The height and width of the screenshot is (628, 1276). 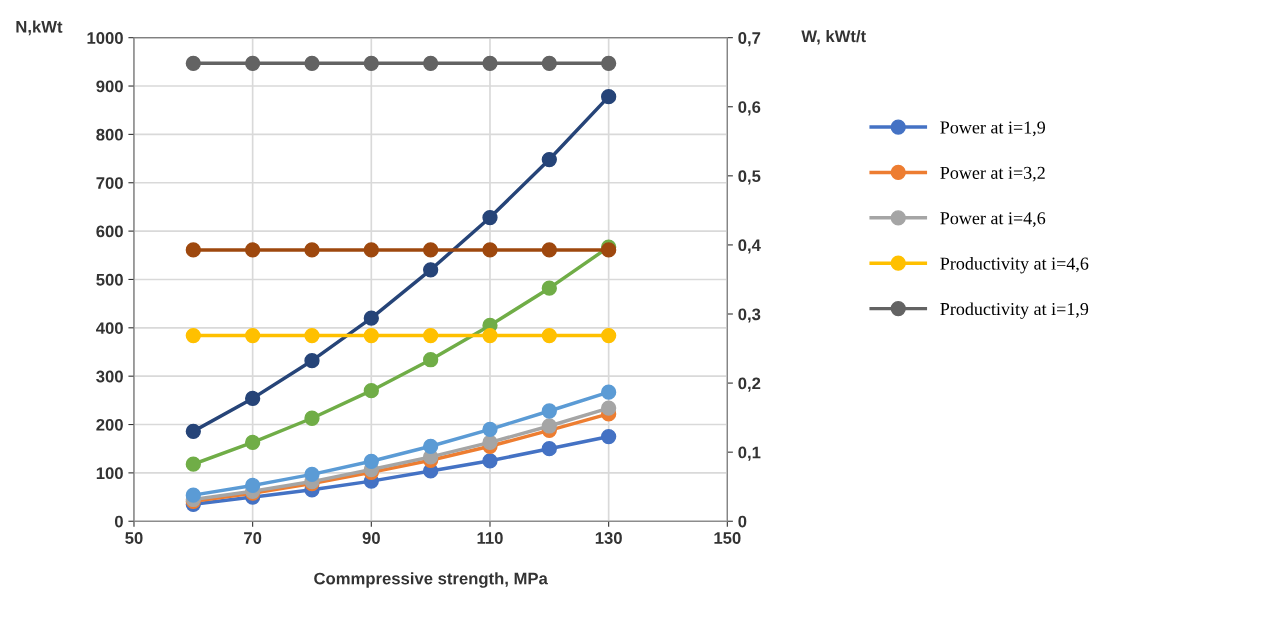 I want to click on x-tick-label: 50, so click(x=134, y=538).